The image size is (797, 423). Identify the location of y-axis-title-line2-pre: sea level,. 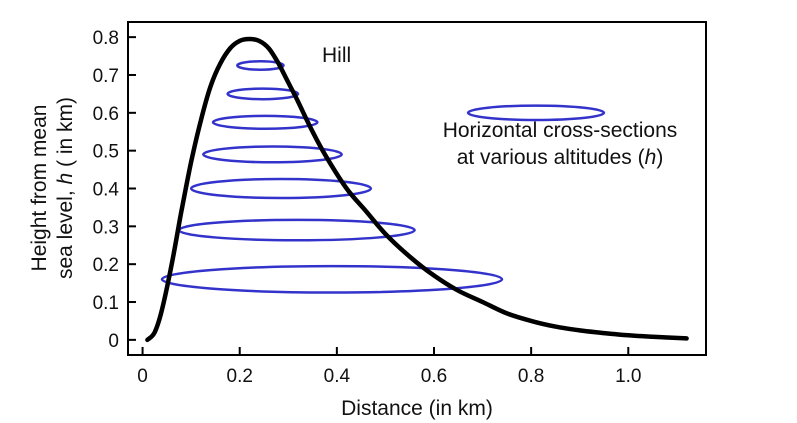
(65, 231).